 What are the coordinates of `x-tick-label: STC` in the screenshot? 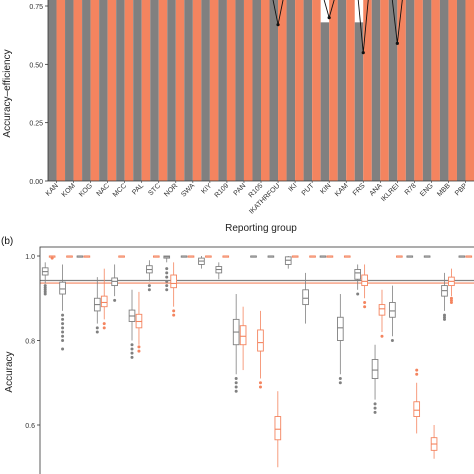 It's located at (154, 189).